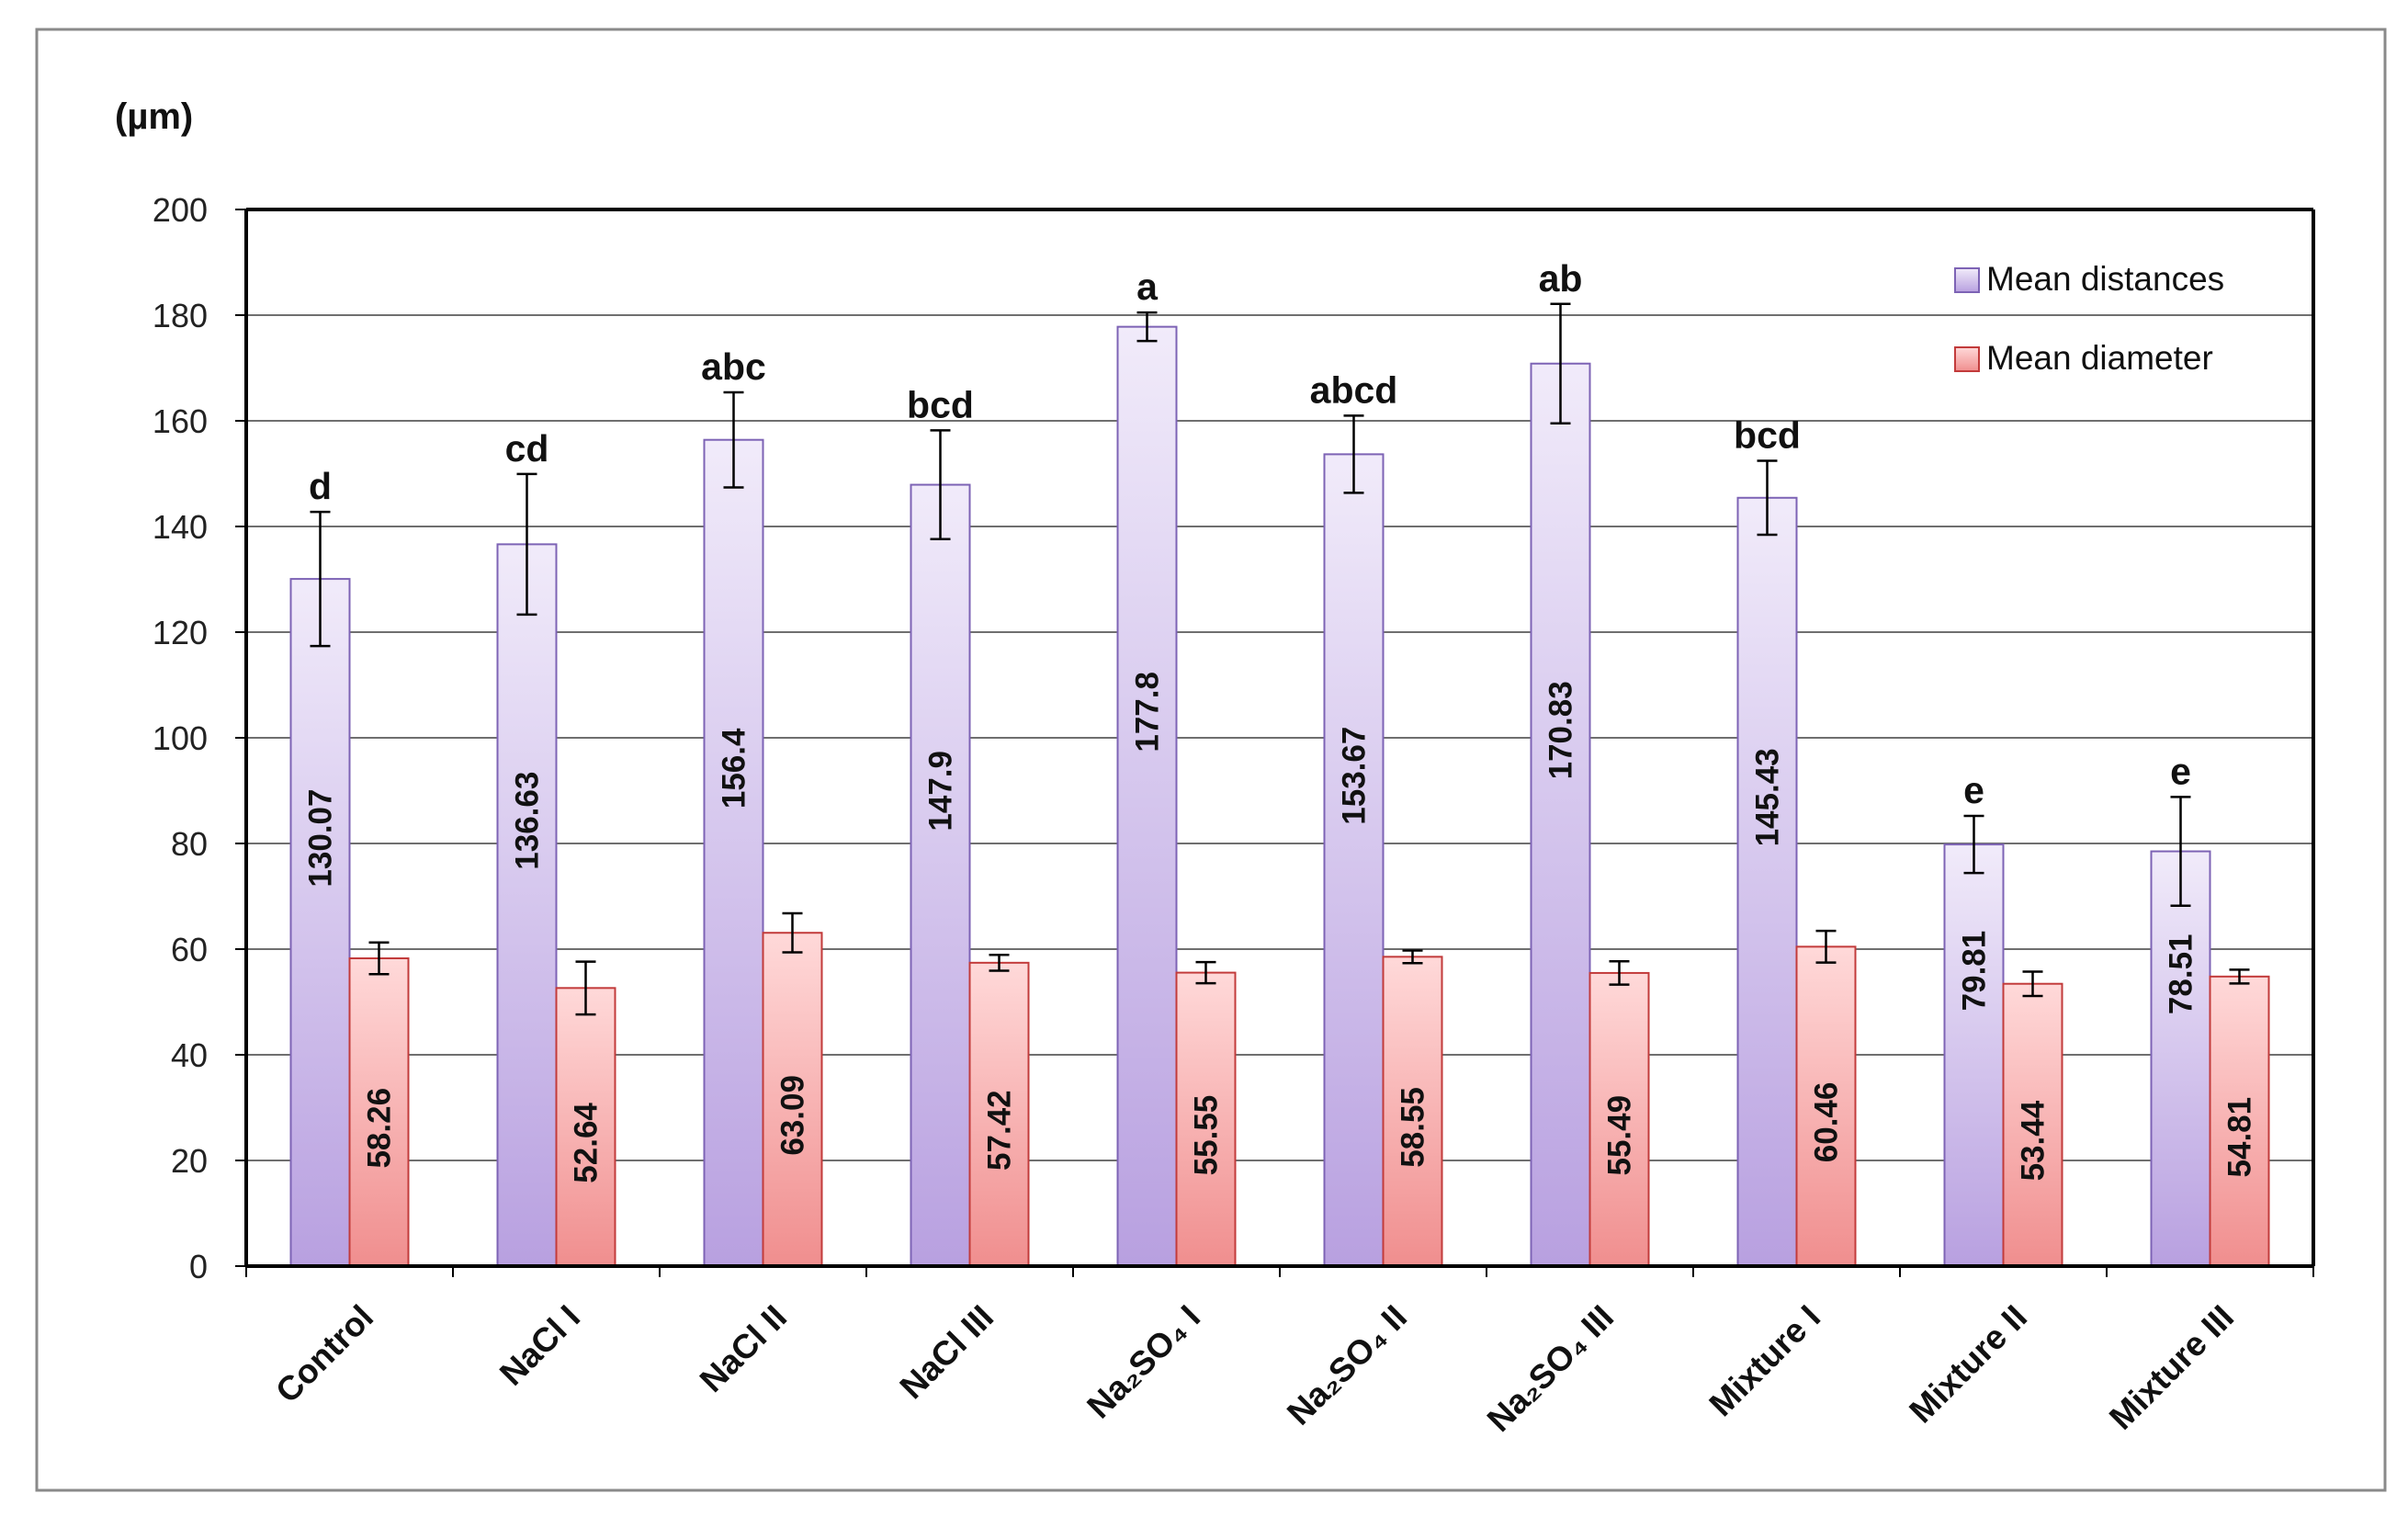  I want to click on data-label-mean-distances: 136.63, so click(528, 821).